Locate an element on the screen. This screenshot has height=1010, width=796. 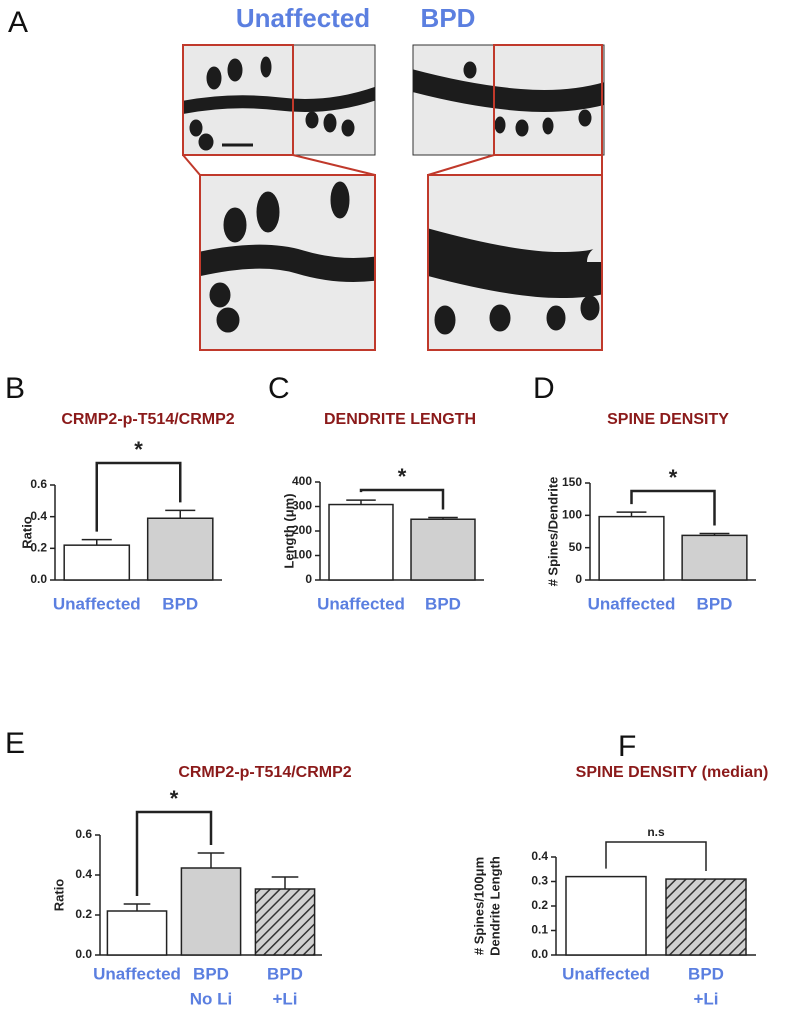
chart-title: DENDRITE LENGTH is located at coordinates (400, 419).